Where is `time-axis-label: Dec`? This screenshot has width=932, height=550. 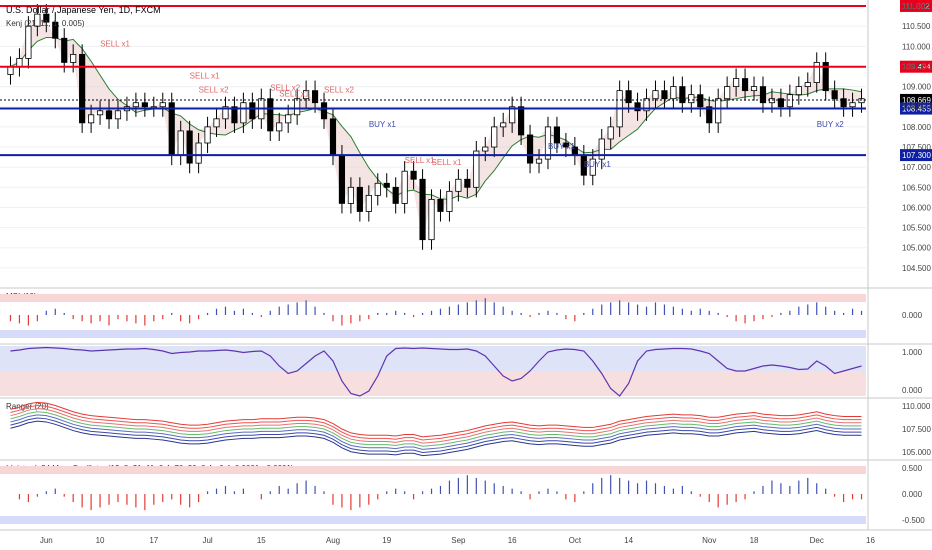 time-axis-label: Dec is located at coordinates (817, 540).